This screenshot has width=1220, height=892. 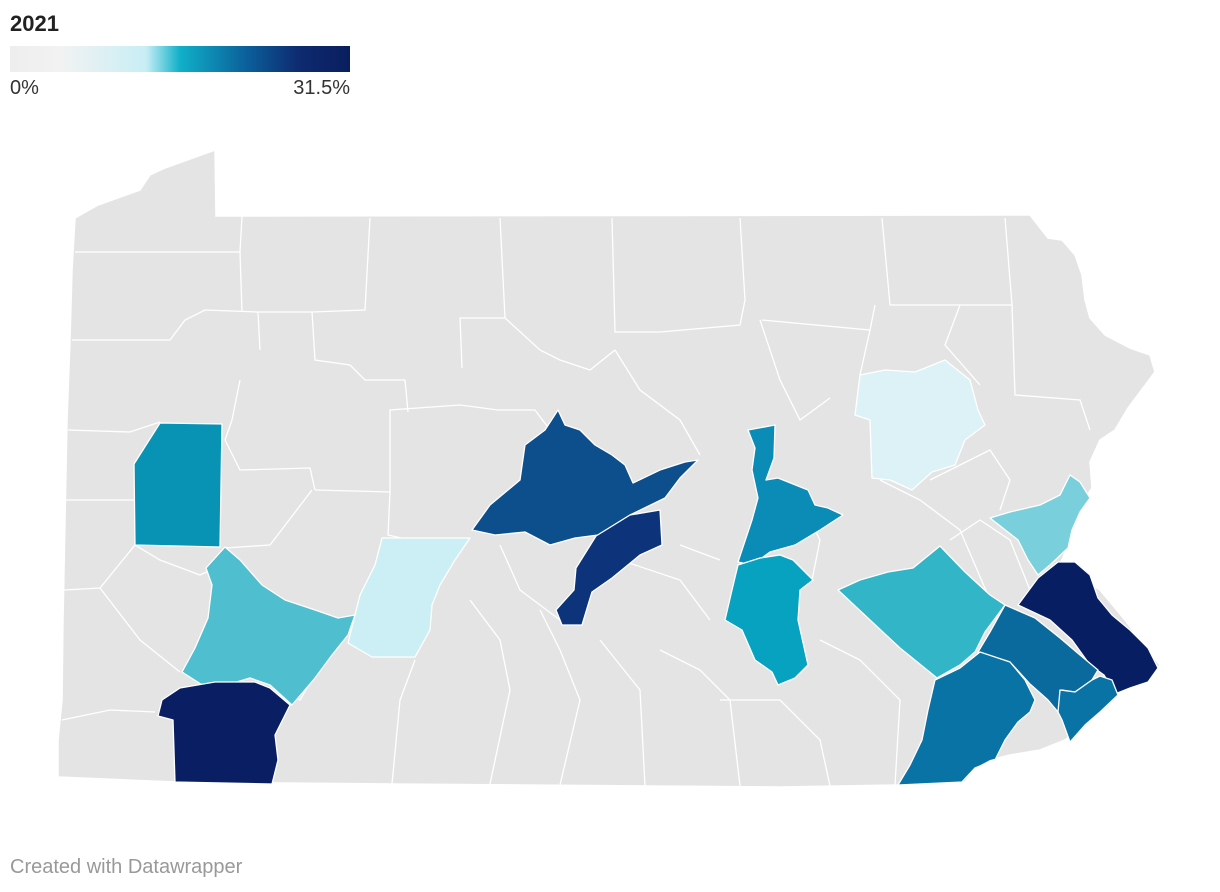 What do you see at coordinates (24, 88) in the screenshot?
I see `legend-min-label: 0%` at bounding box center [24, 88].